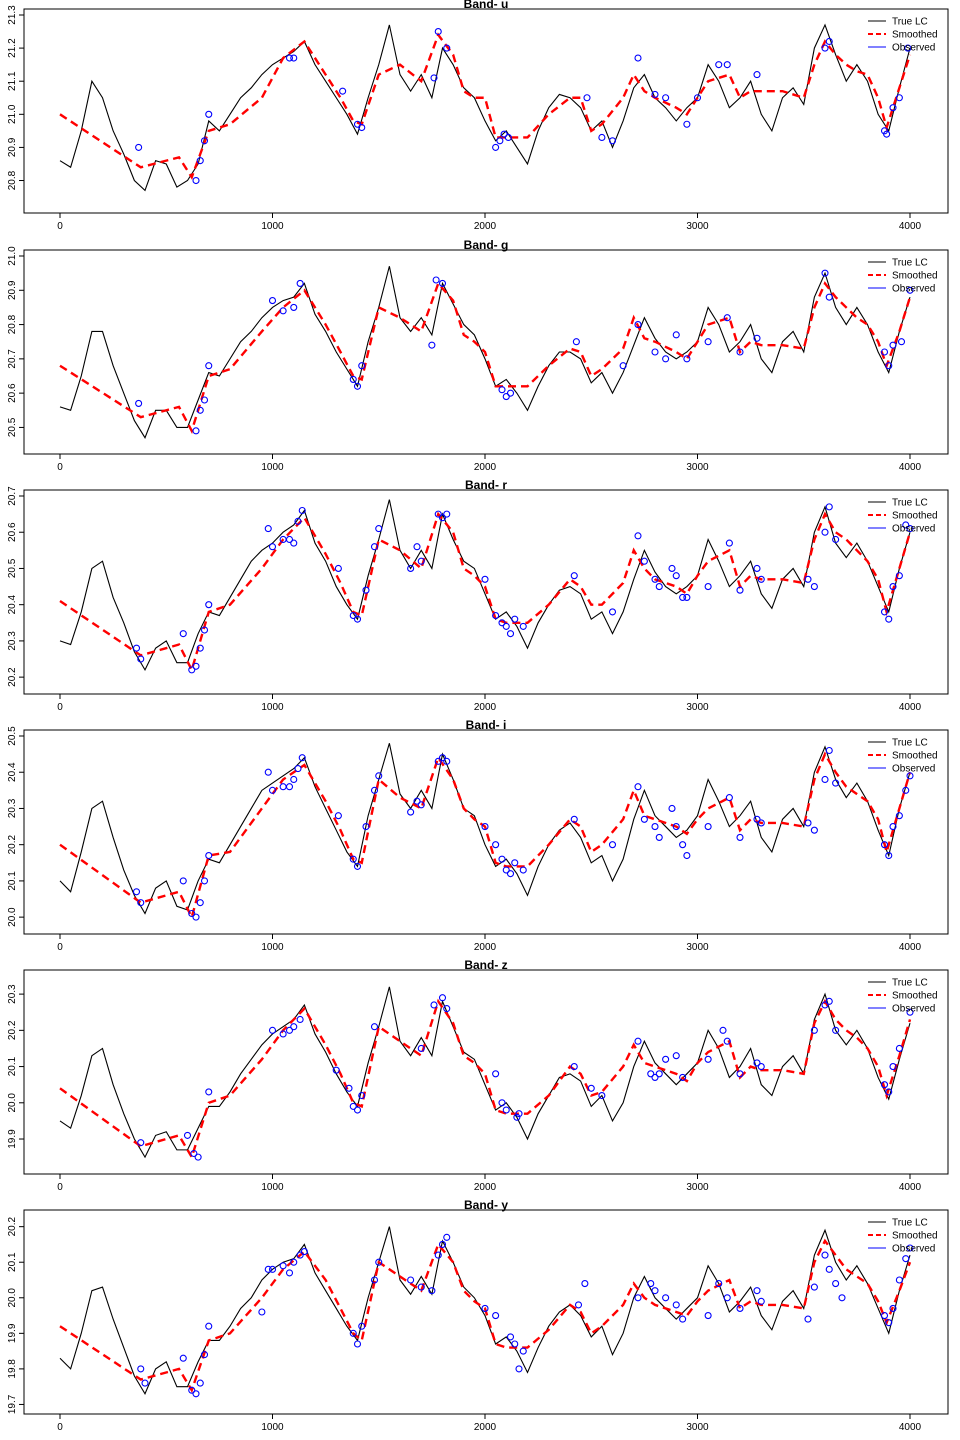 The image size is (960, 1440). What do you see at coordinates (697, 1427) in the screenshot?
I see `x-tick-label: 3000` at bounding box center [697, 1427].